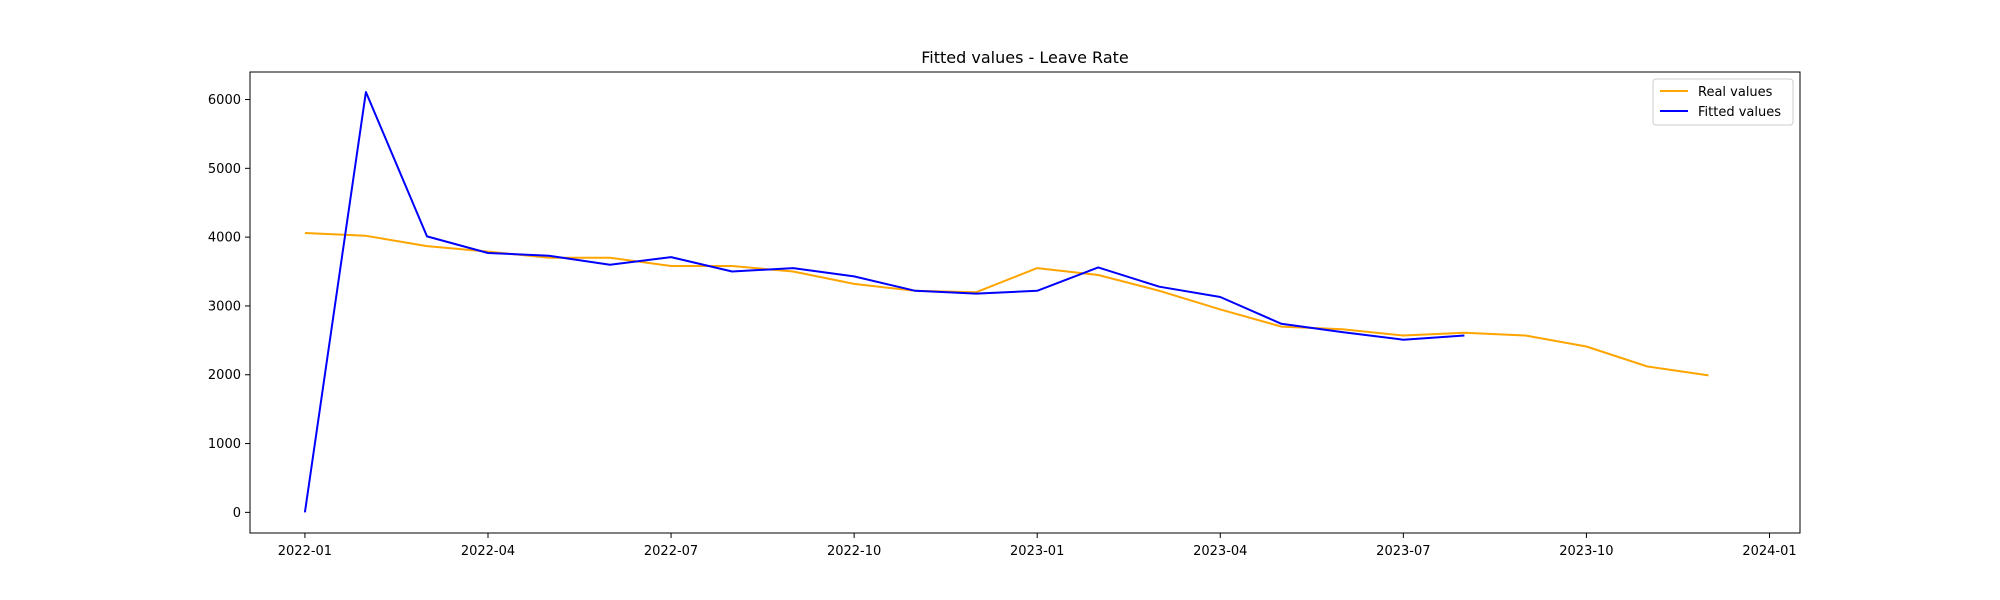 The image size is (2000, 600). Describe the element at coordinates (1037, 551) in the screenshot. I see `x-tick-label: 2023-01` at that location.